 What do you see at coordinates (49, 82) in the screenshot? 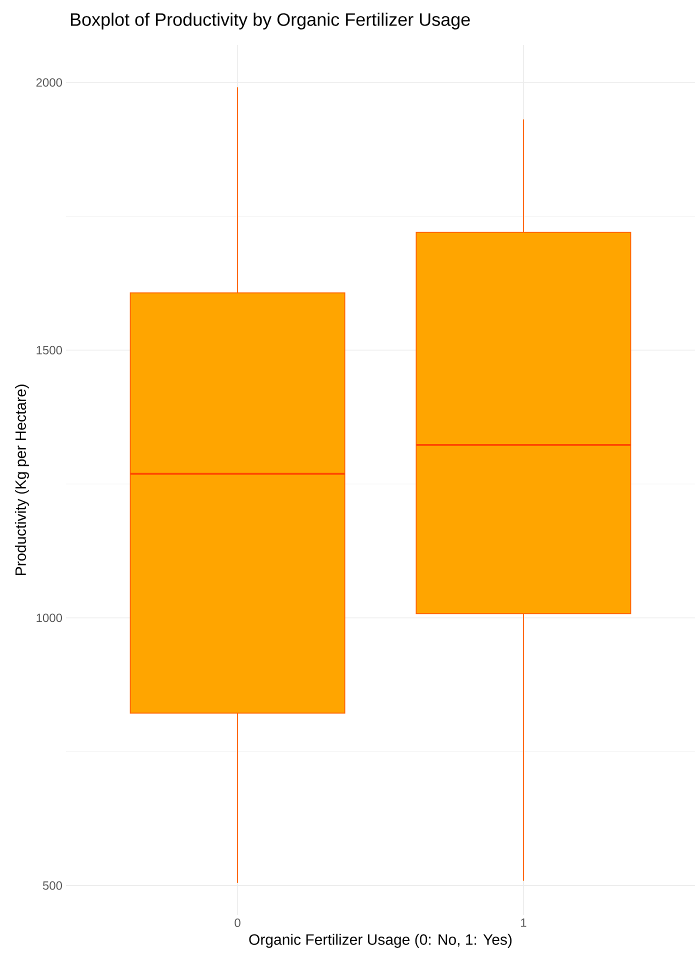
I see `y-tick-label: 2000` at bounding box center [49, 82].